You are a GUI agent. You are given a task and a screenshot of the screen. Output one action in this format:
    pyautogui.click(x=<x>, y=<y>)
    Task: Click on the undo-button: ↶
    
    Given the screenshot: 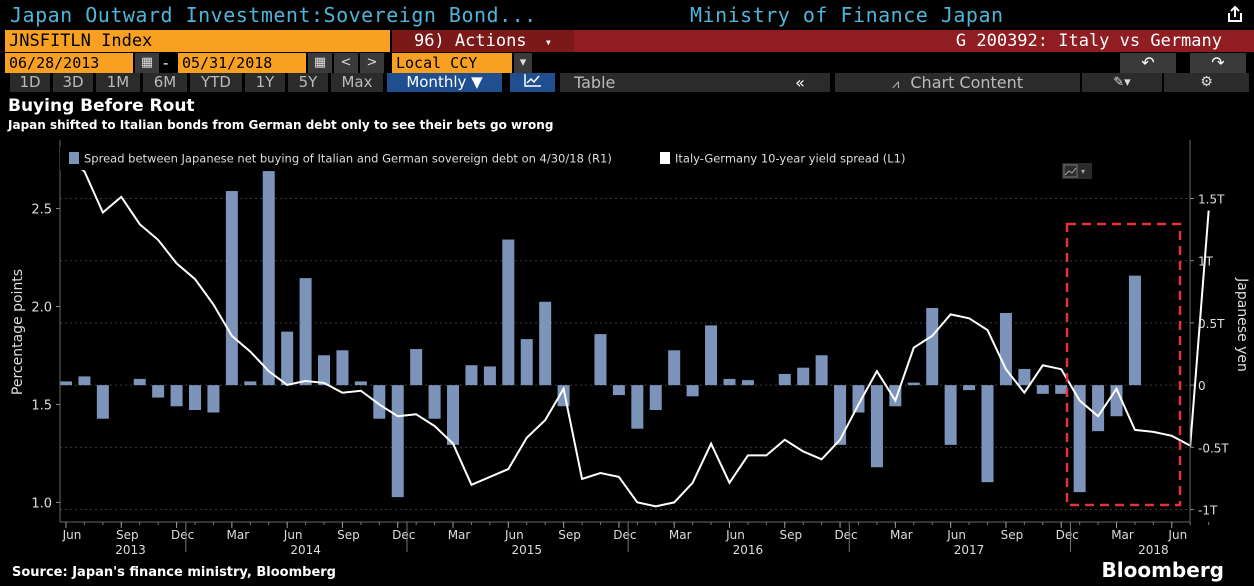 What is the action you would take?
    pyautogui.click(x=1148, y=63)
    